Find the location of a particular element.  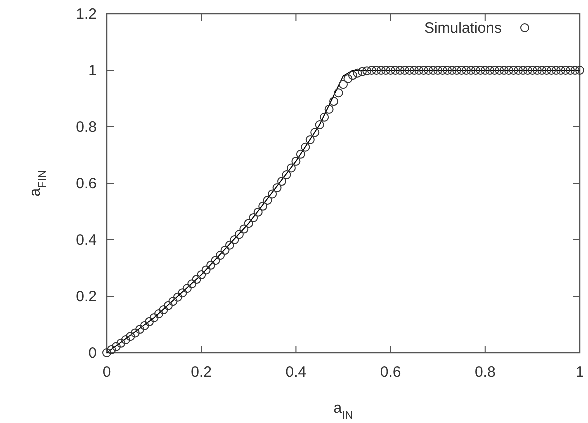

x-tick-label: 0 is located at coordinates (107, 372).